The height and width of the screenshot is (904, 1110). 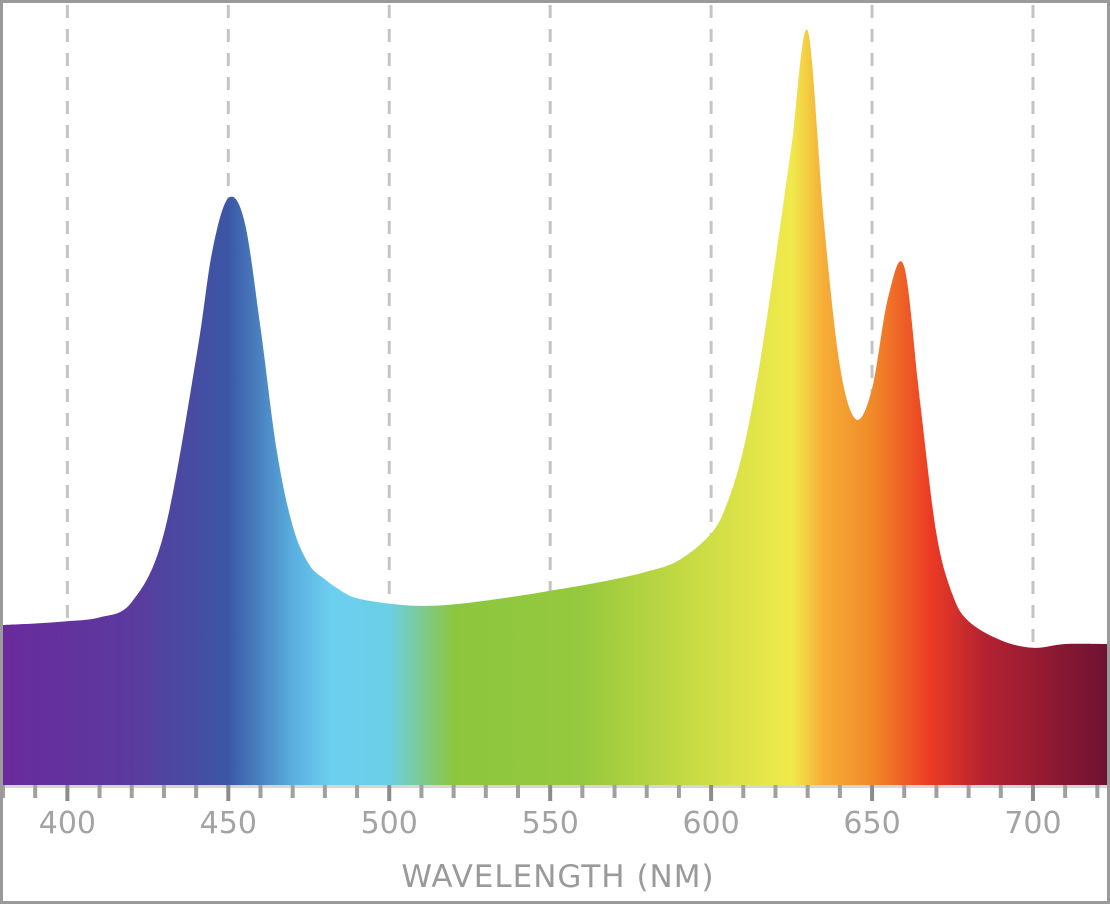 I want to click on x-axis, so click(x=555, y=793).